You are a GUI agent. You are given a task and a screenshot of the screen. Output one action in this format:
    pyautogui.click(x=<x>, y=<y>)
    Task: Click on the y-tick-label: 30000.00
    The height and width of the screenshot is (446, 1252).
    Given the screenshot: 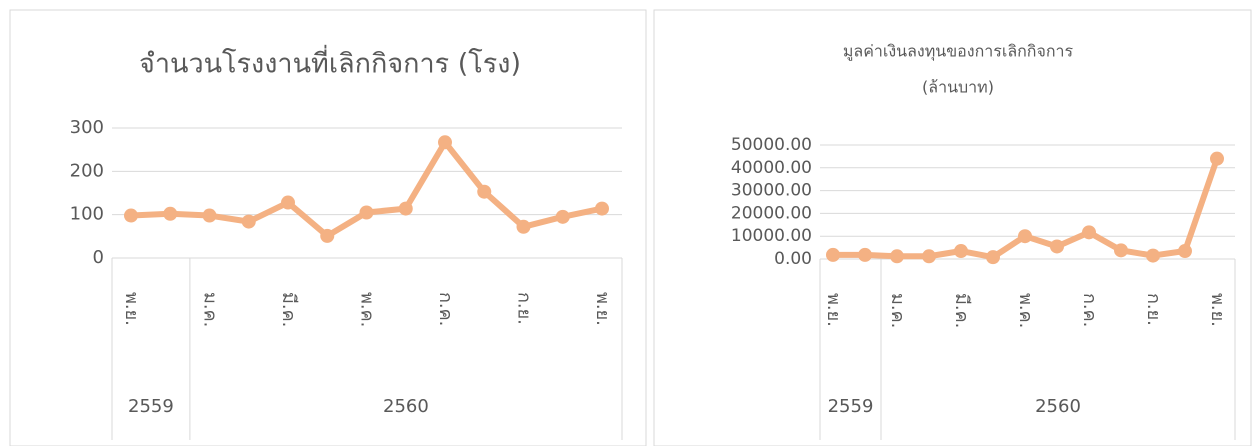 What is the action you would take?
    pyautogui.click(x=771, y=191)
    